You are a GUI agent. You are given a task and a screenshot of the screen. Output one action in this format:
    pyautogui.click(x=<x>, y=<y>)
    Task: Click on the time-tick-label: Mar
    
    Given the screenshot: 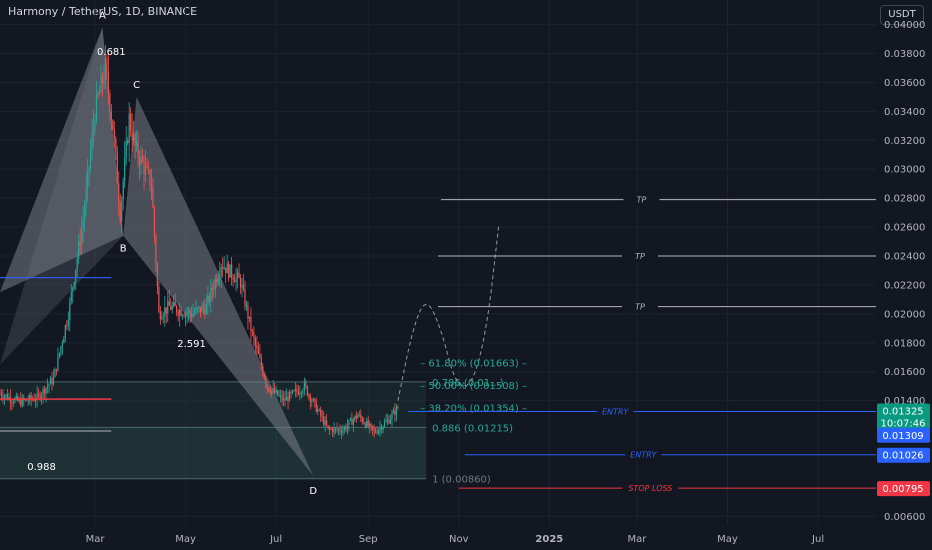 What is the action you would take?
    pyautogui.click(x=96, y=539)
    